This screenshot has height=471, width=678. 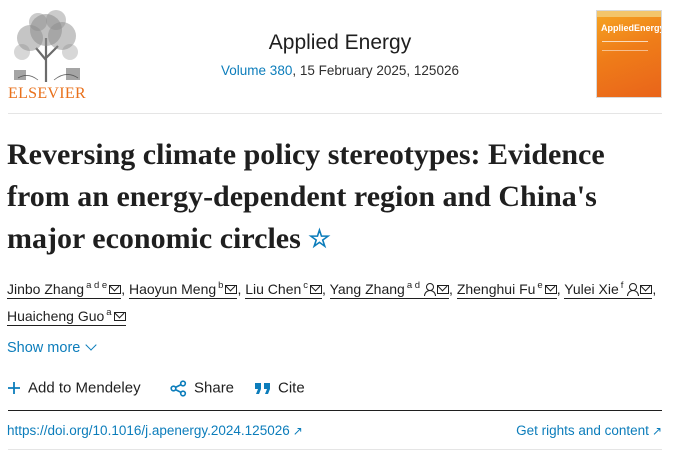 What do you see at coordinates (273, 289) in the screenshot?
I see `author-name: Liu Chen` at bounding box center [273, 289].